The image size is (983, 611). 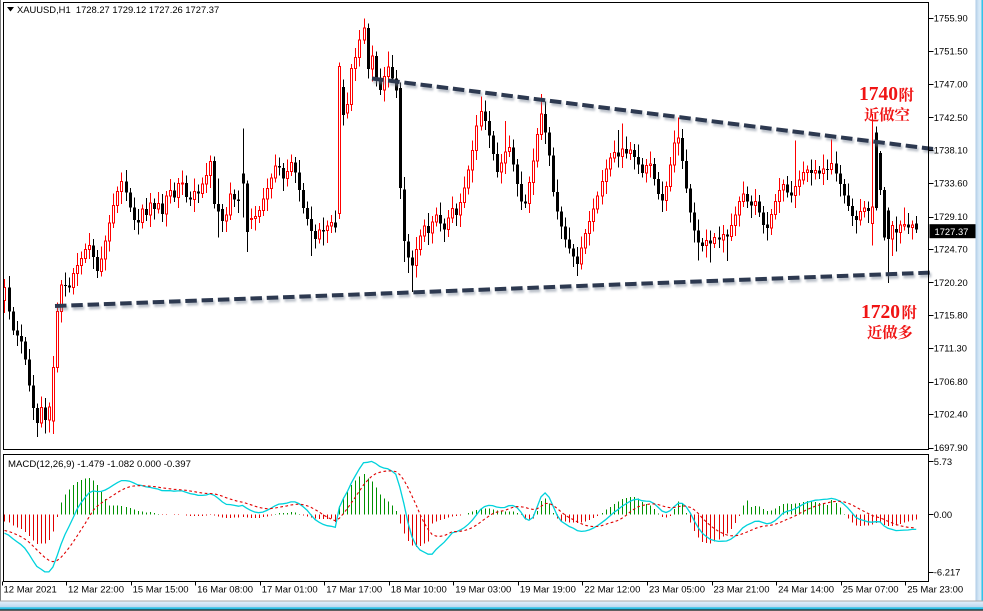 I want to click on svg-text: 1733.60, so click(x=951, y=183).